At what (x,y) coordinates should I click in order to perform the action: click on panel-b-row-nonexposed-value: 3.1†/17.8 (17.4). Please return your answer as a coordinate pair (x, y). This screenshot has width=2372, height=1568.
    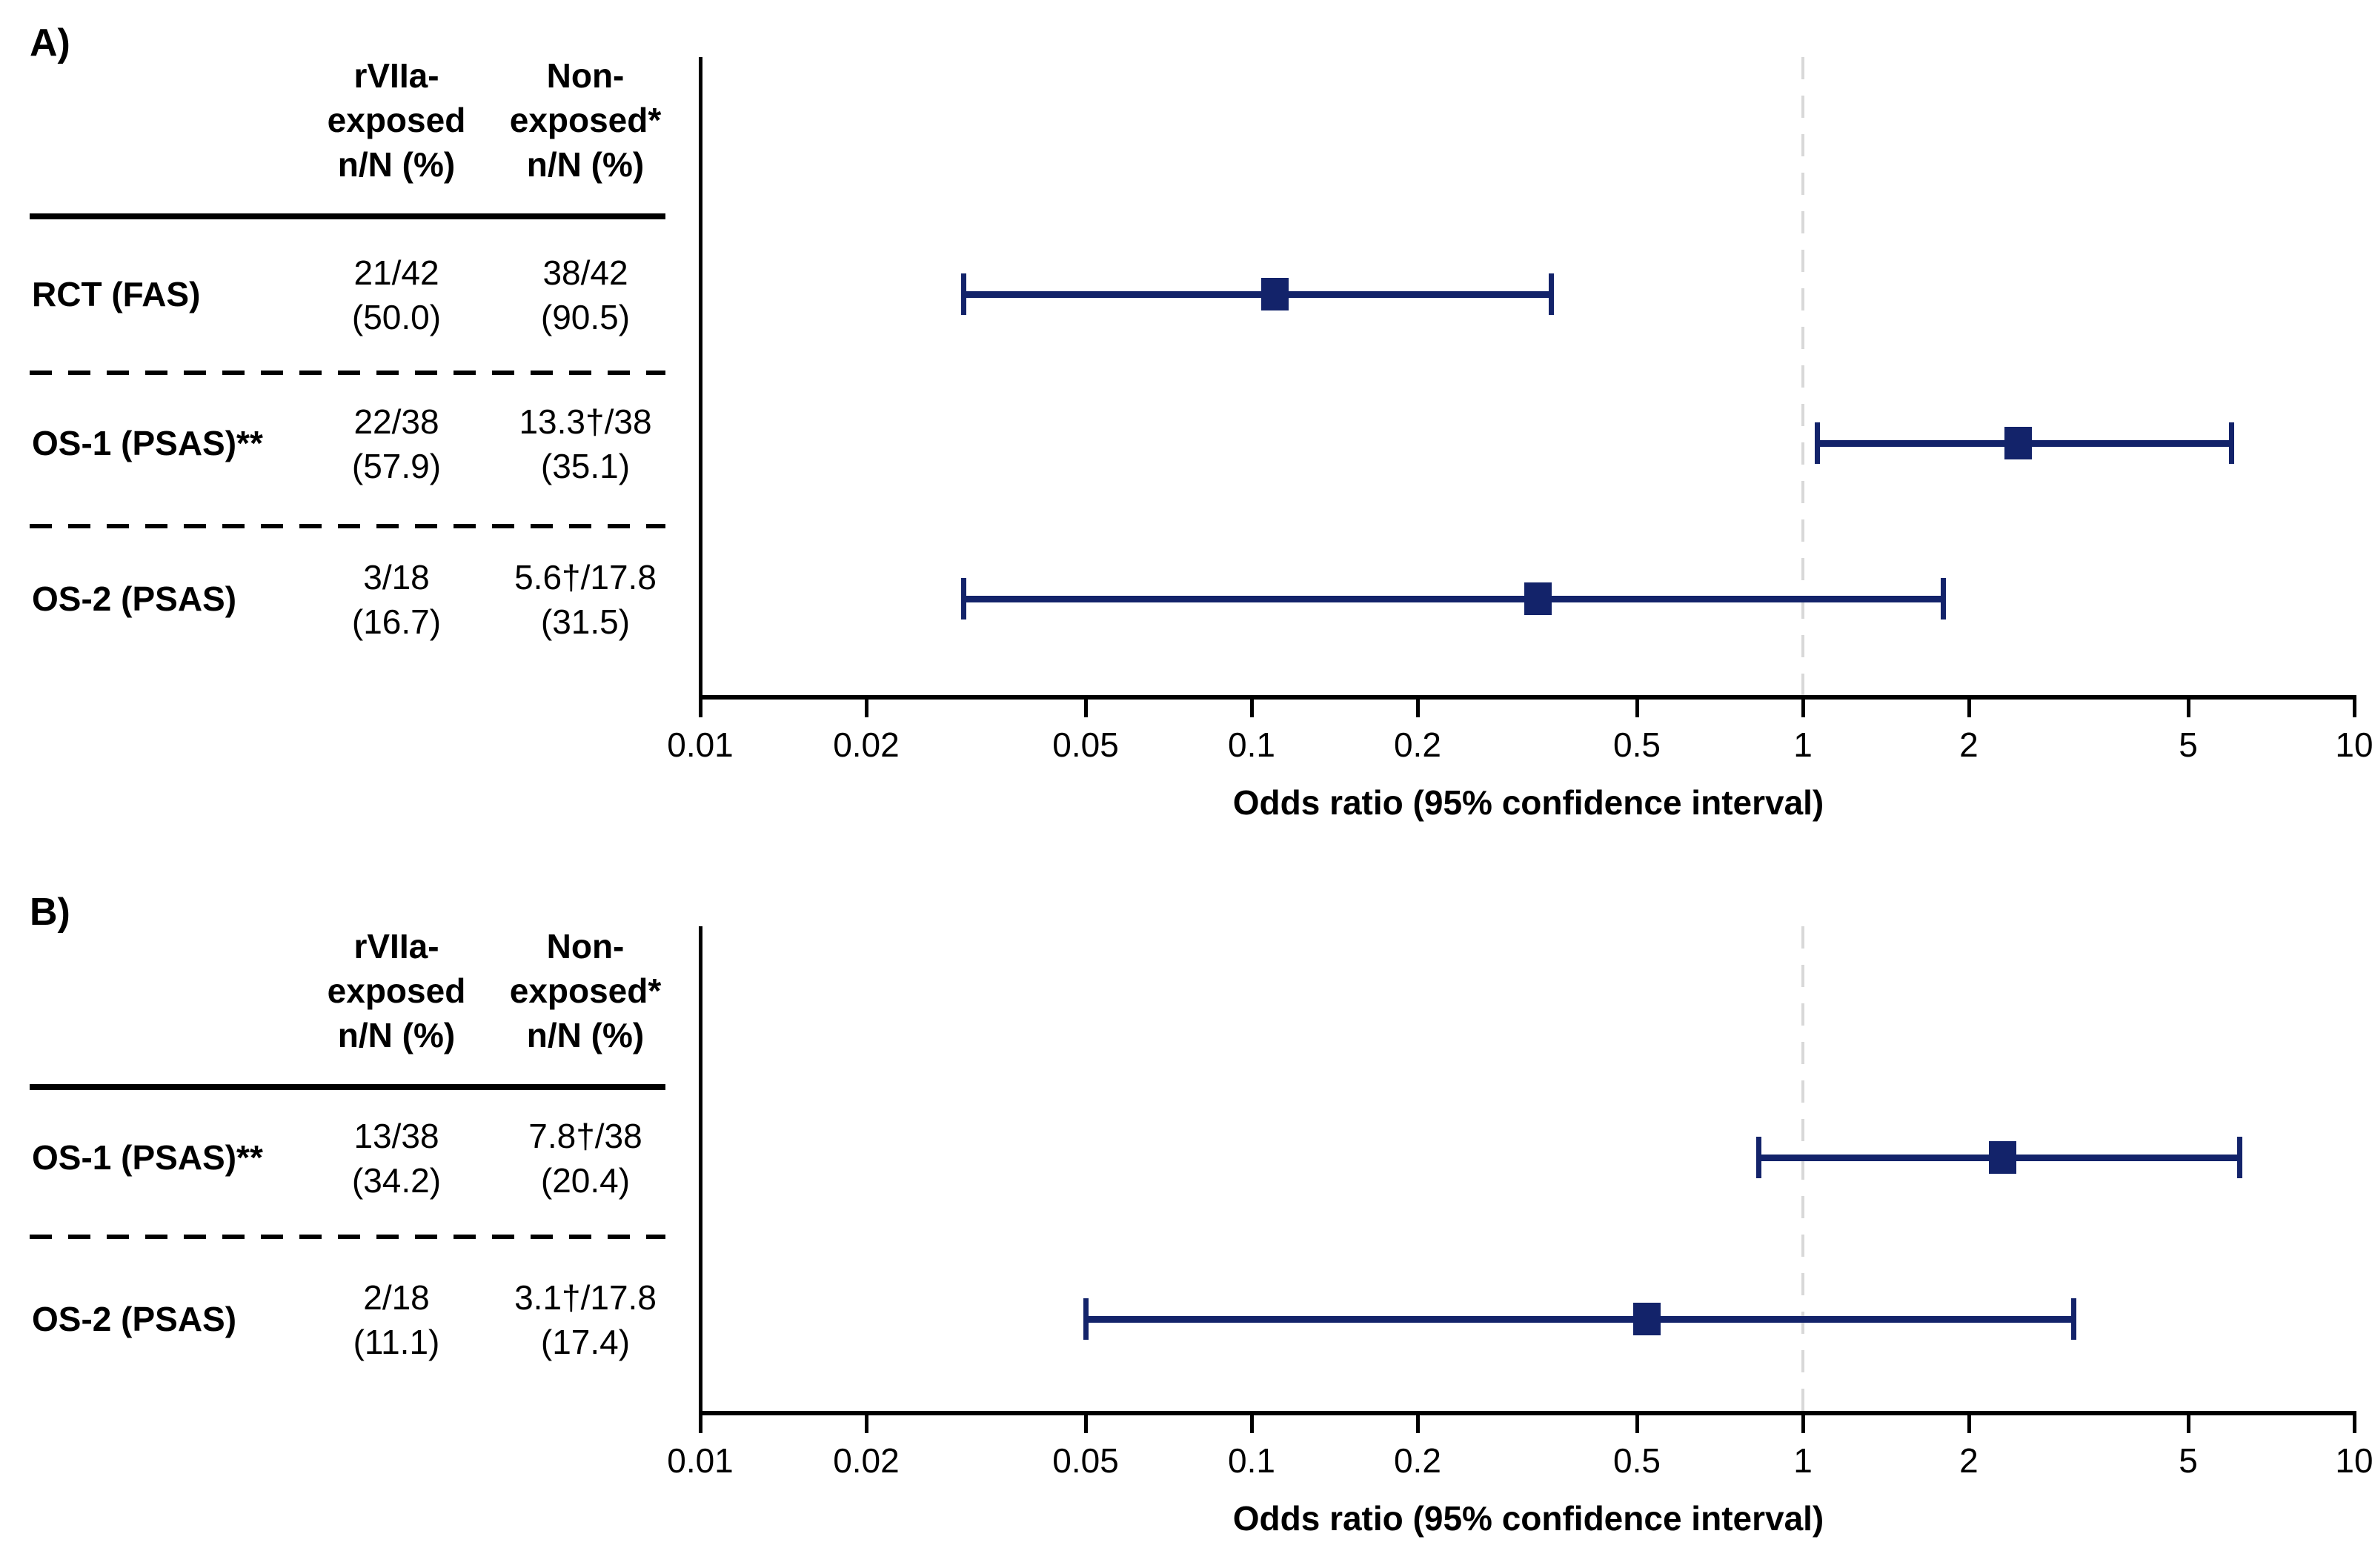
    Looking at the image, I should click on (585, 1319).